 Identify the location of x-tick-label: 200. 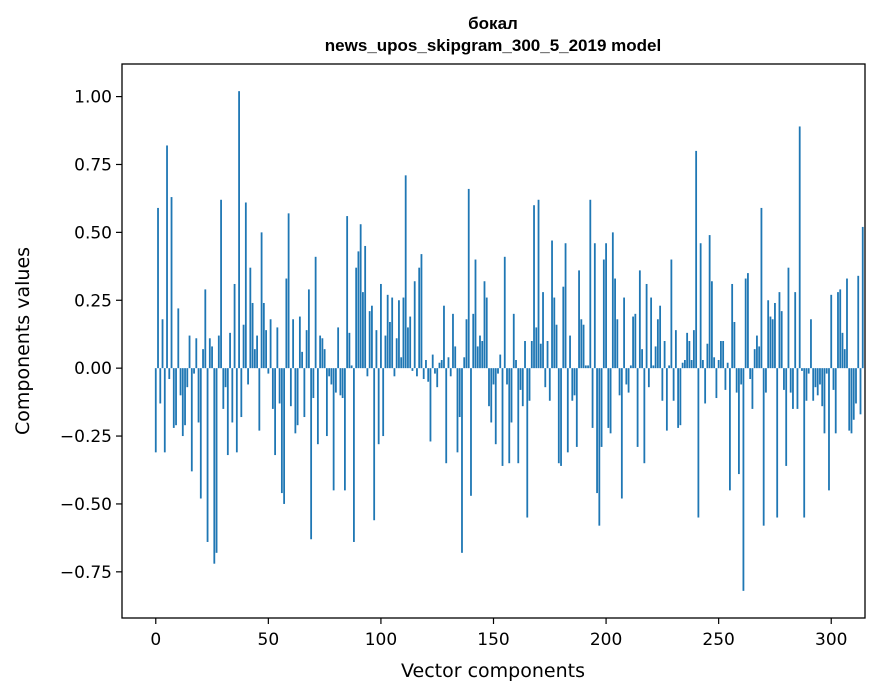
(606, 640).